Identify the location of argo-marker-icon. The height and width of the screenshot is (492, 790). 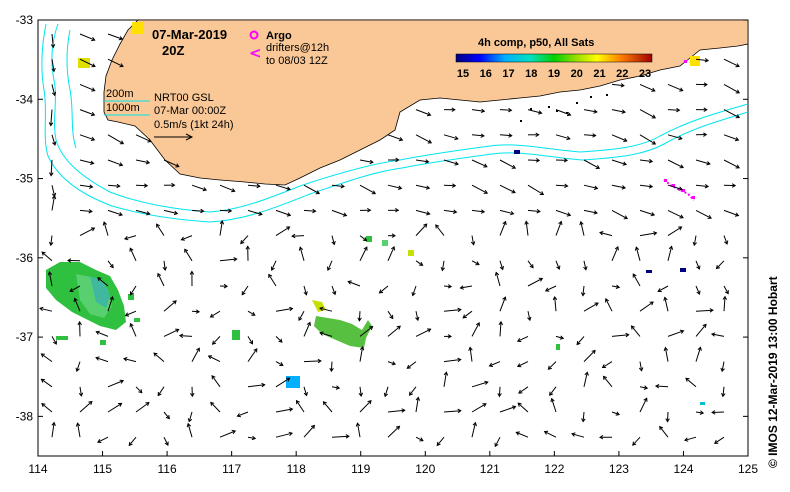
(254, 35).